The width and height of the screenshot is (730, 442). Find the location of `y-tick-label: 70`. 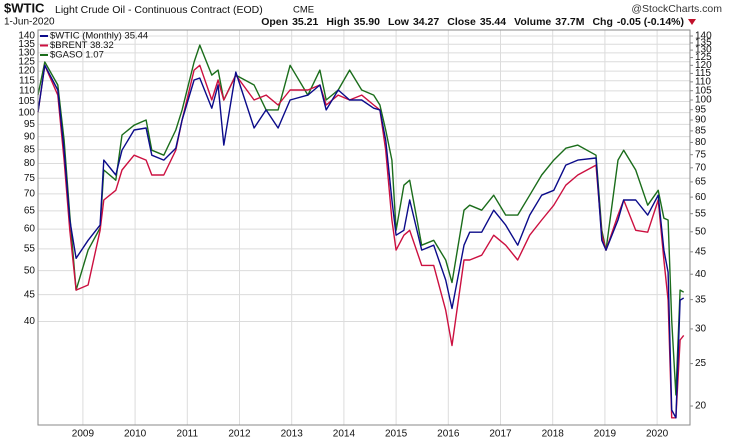

y-tick-label: 70 is located at coordinates (30, 194).